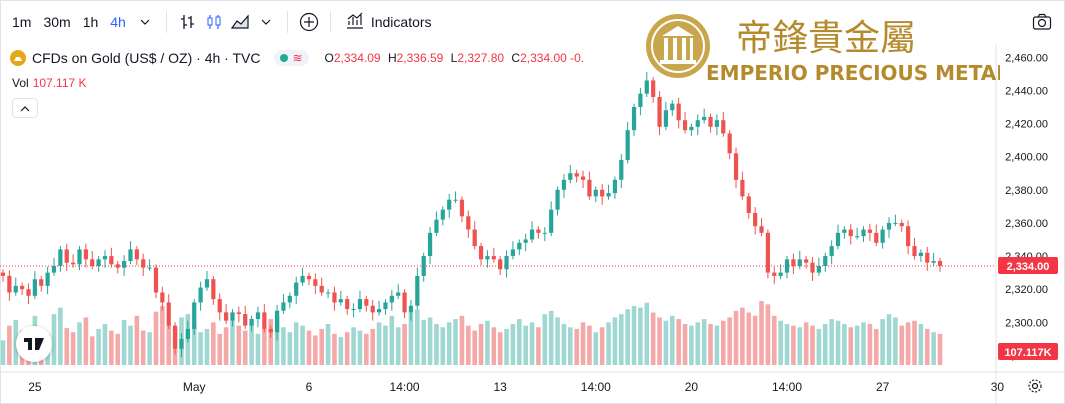 This screenshot has height=404, width=1065. Describe the element at coordinates (188, 22) in the screenshot. I see `bar-style-icon` at that location.